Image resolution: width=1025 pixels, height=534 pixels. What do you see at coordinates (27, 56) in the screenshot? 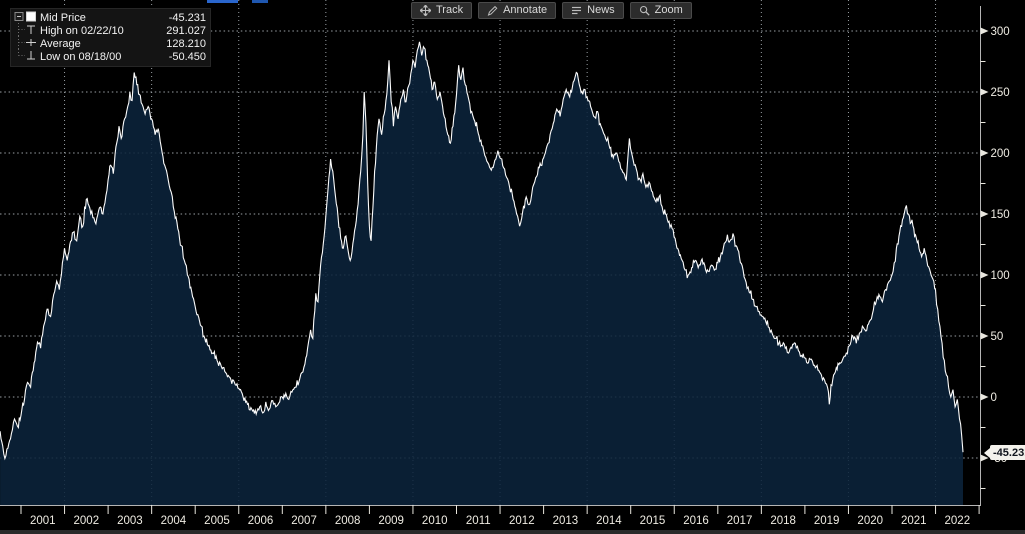
I see `low-marker-icon` at bounding box center [27, 56].